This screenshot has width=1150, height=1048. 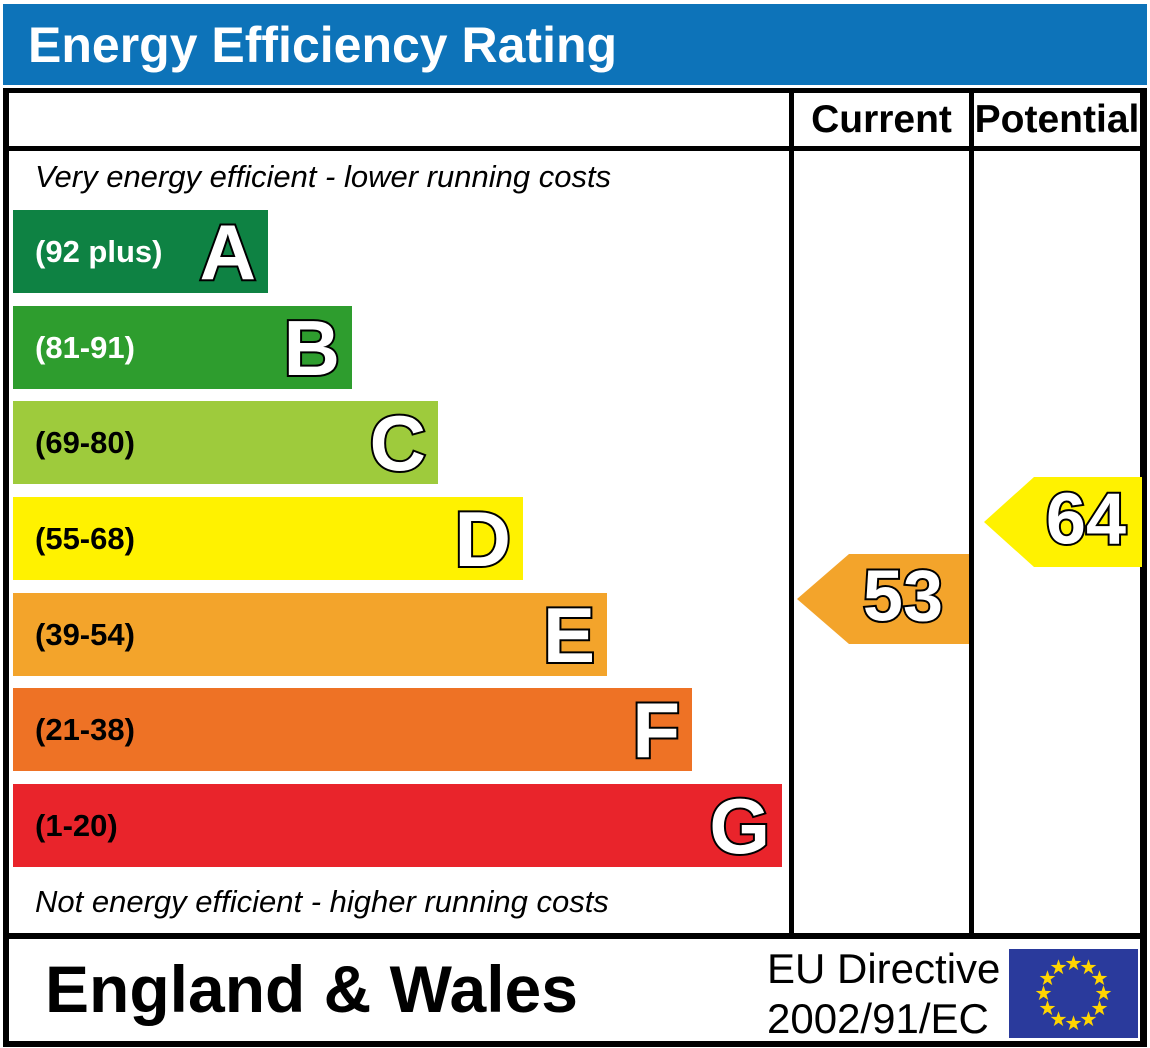 I want to click on band-F-range-label: (21-38), so click(x=85, y=729).